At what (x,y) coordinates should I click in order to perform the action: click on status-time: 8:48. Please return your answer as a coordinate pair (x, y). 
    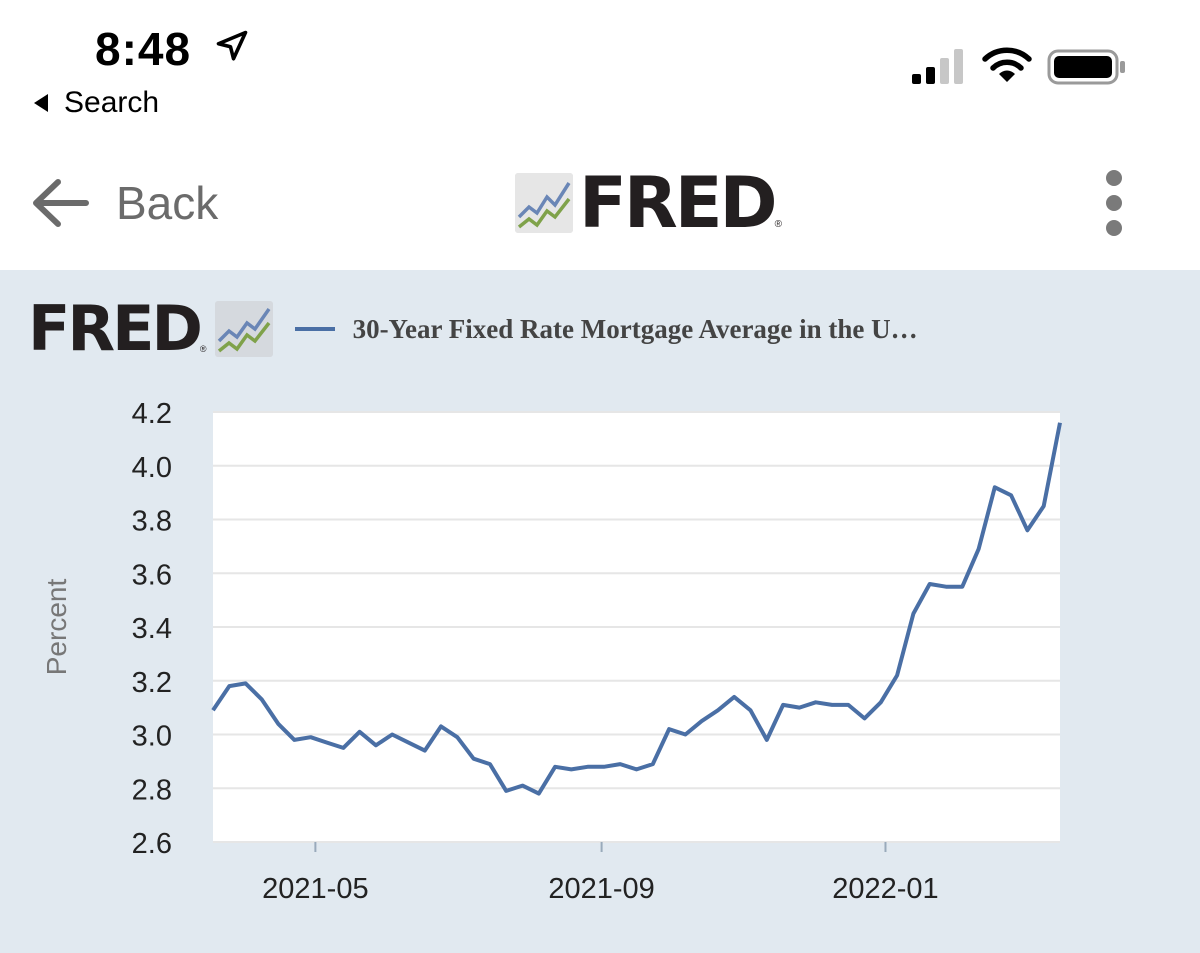
    Looking at the image, I should click on (143, 49).